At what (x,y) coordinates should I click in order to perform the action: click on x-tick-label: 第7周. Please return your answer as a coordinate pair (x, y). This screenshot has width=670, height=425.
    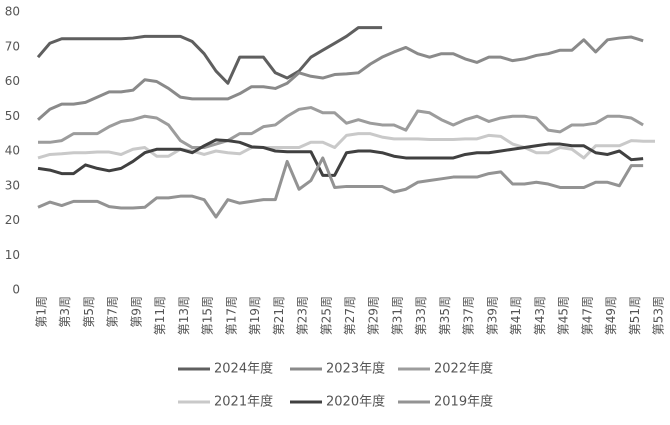
    Looking at the image, I should click on (113, 312).